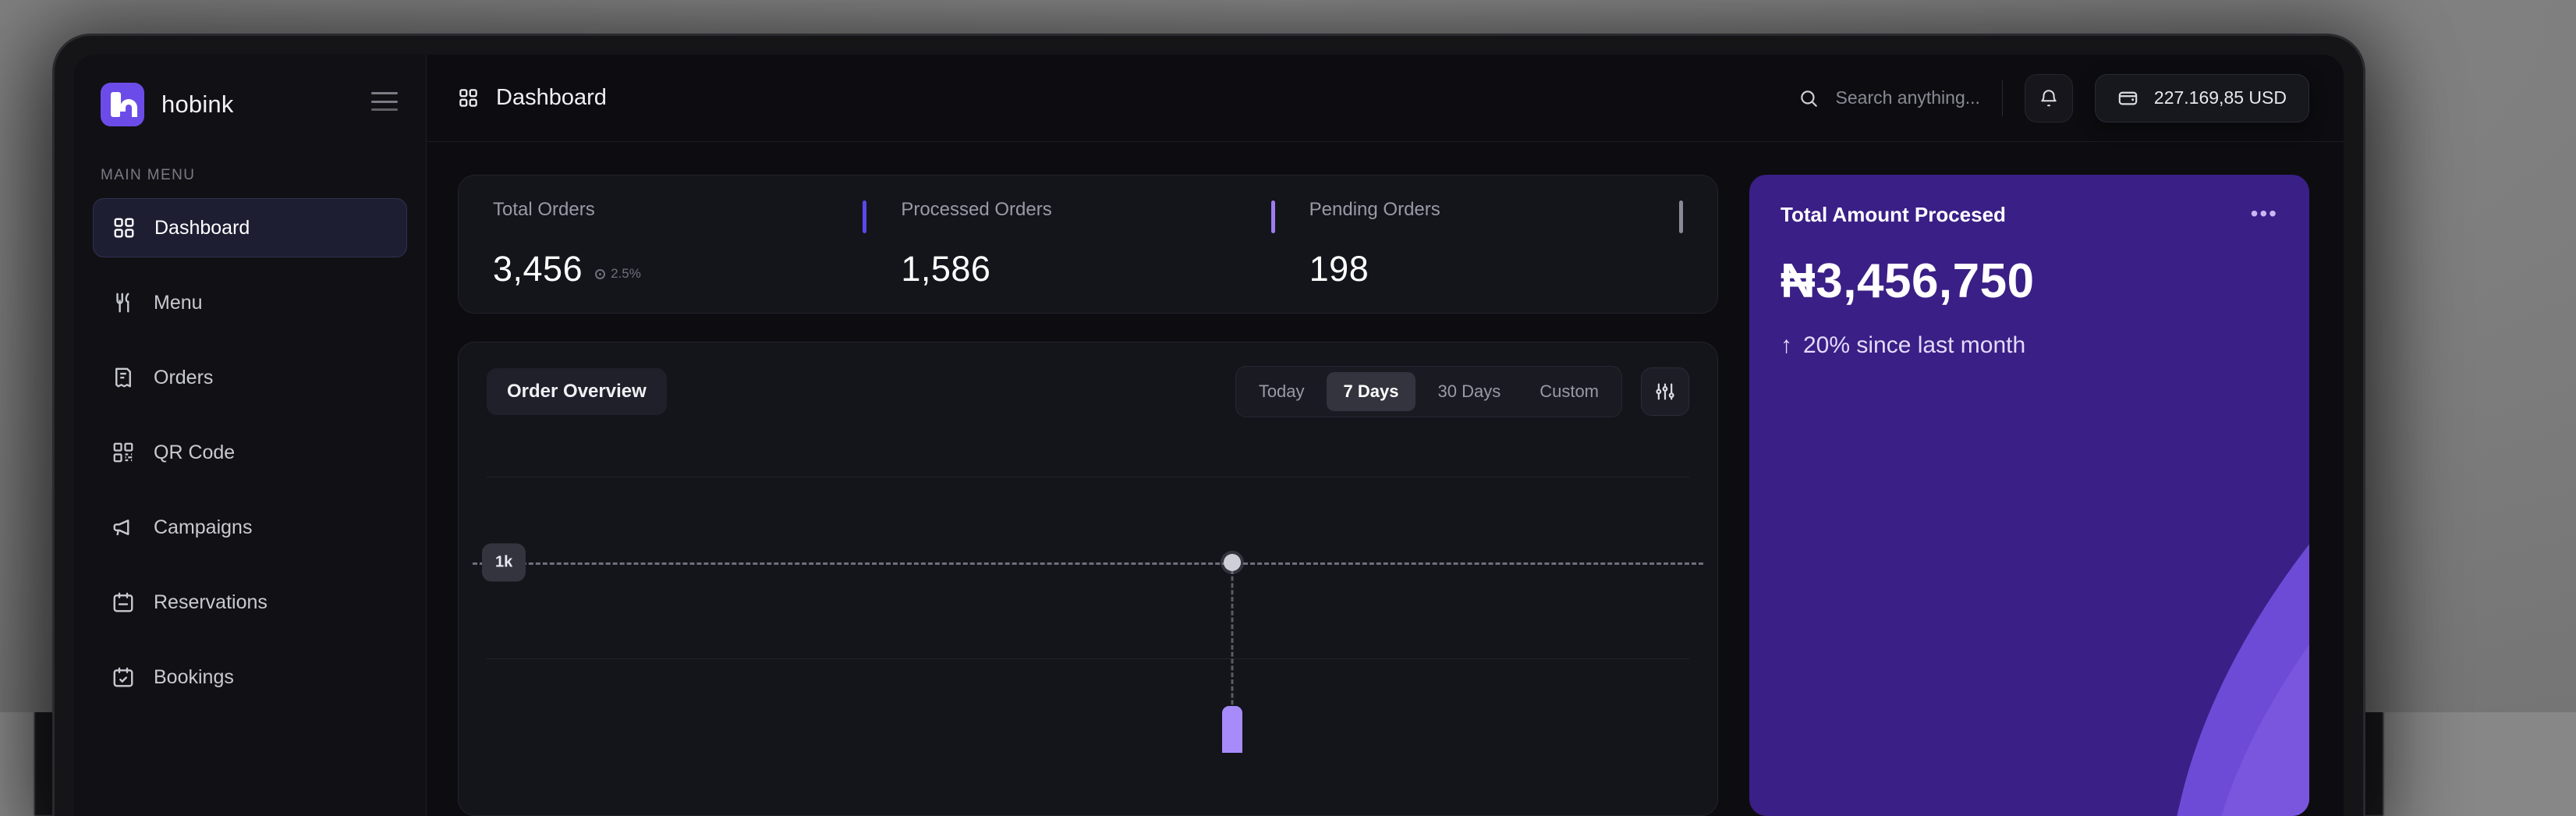  I want to click on hobink-logo-icon, so click(122, 104).